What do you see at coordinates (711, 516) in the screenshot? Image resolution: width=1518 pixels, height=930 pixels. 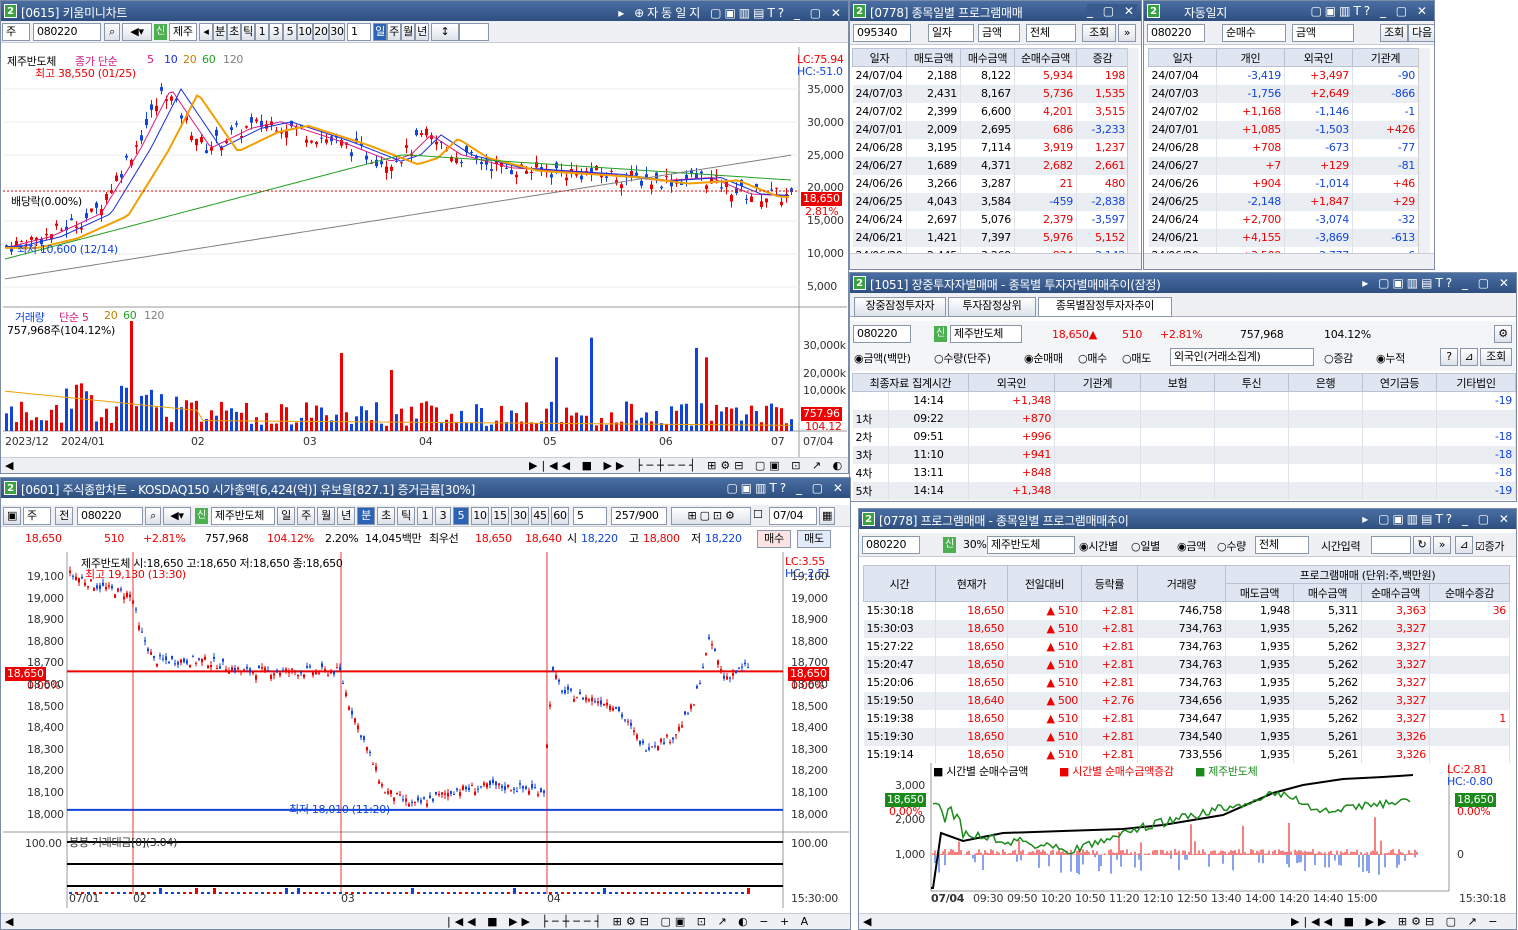 I see `chart-tools: ⊞ ▢ ⊡ ⚙` at bounding box center [711, 516].